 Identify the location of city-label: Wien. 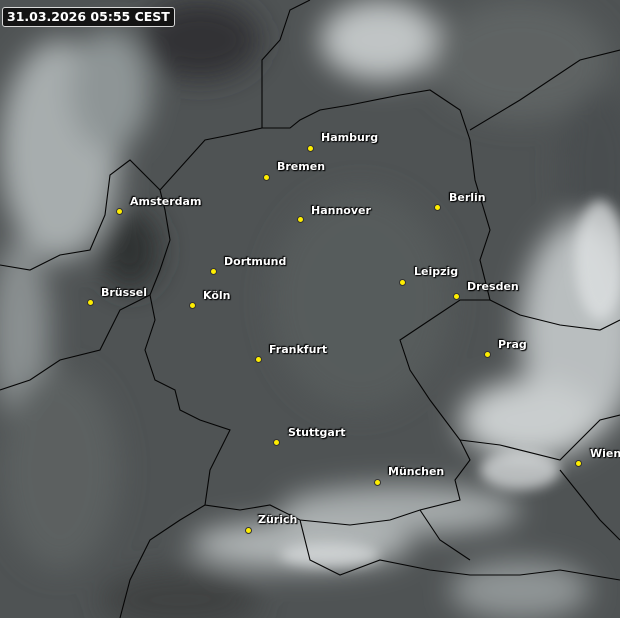
(605, 453).